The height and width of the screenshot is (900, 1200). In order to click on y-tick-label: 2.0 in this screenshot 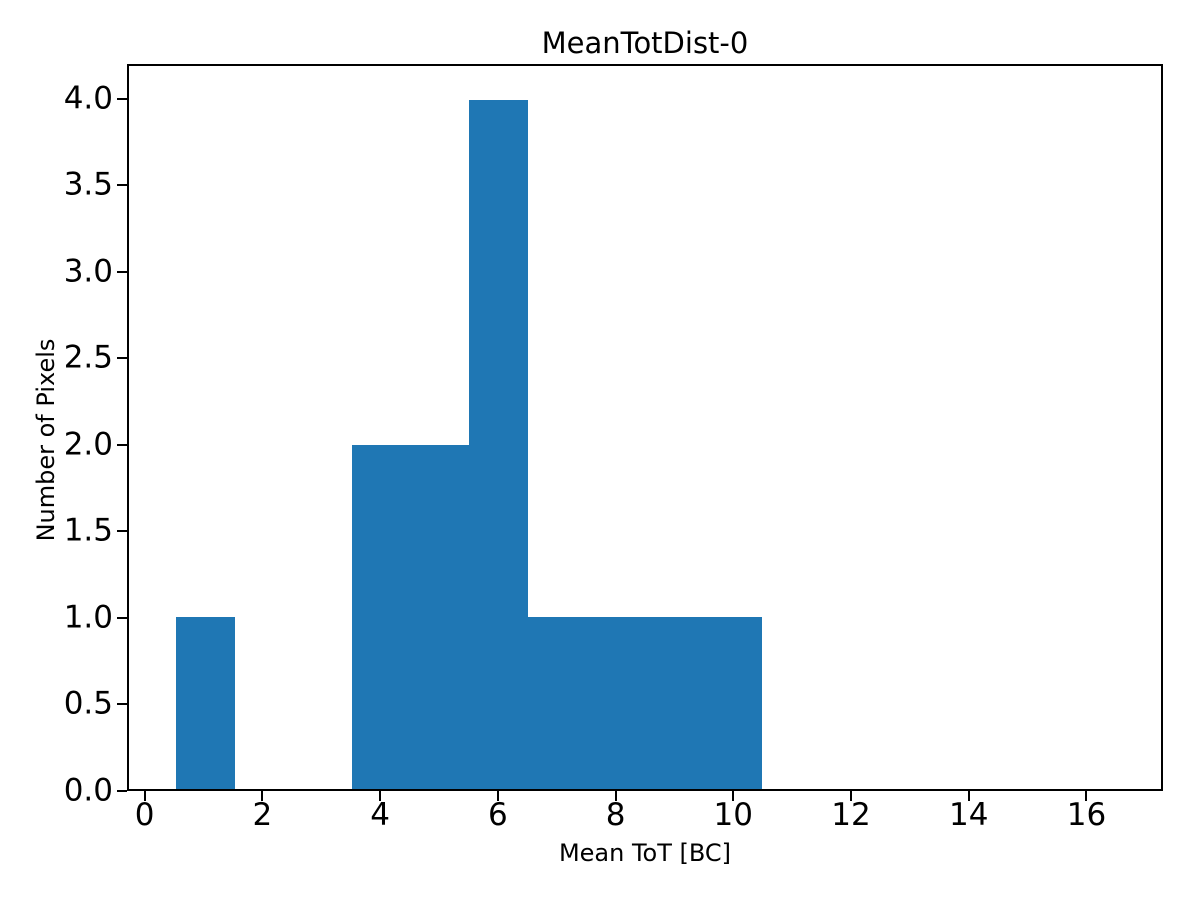, I will do `click(88, 444)`.